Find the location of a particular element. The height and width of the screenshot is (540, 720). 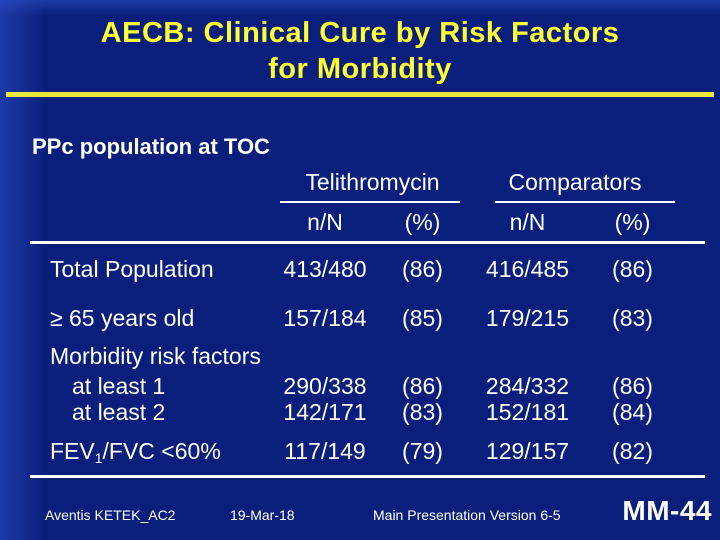

cell-comp-nn: 179/215 is located at coordinates (527, 318).